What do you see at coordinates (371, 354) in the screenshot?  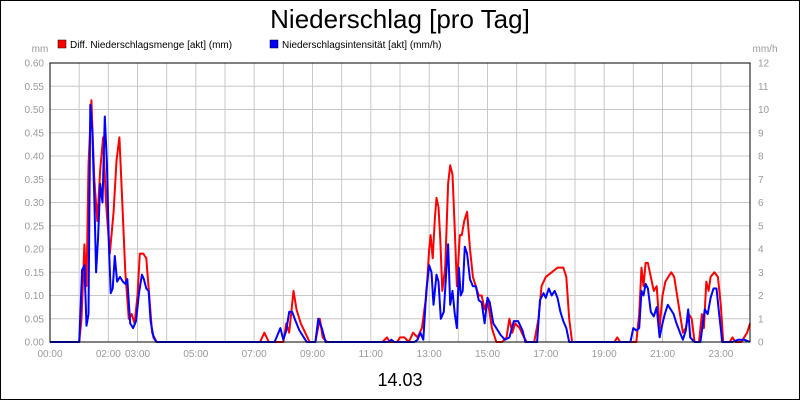 I see `x-tick-label: 11:00` at bounding box center [371, 354].